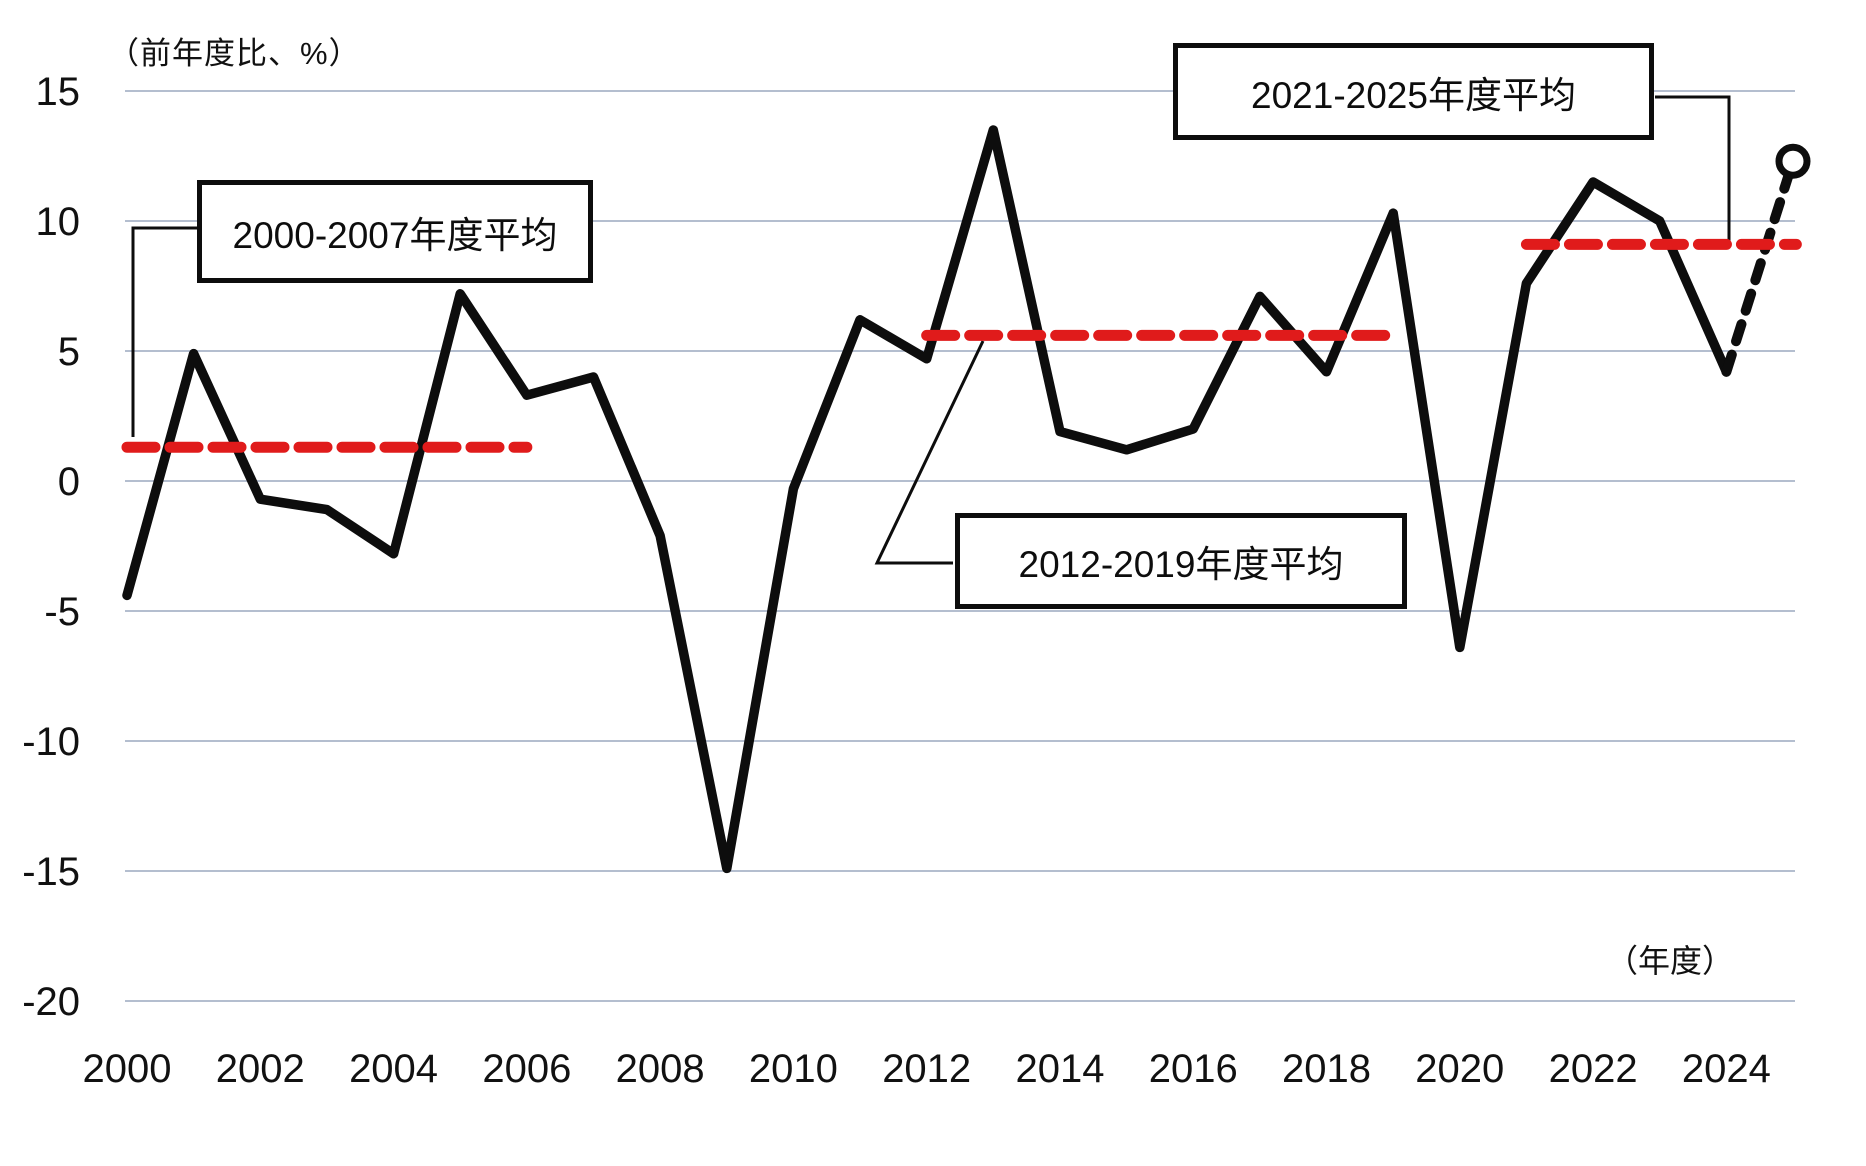 The image size is (1866, 1166). I want to click on annotation-box-2021-2025-average: 2021-2025年度平均, so click(1413, 91).